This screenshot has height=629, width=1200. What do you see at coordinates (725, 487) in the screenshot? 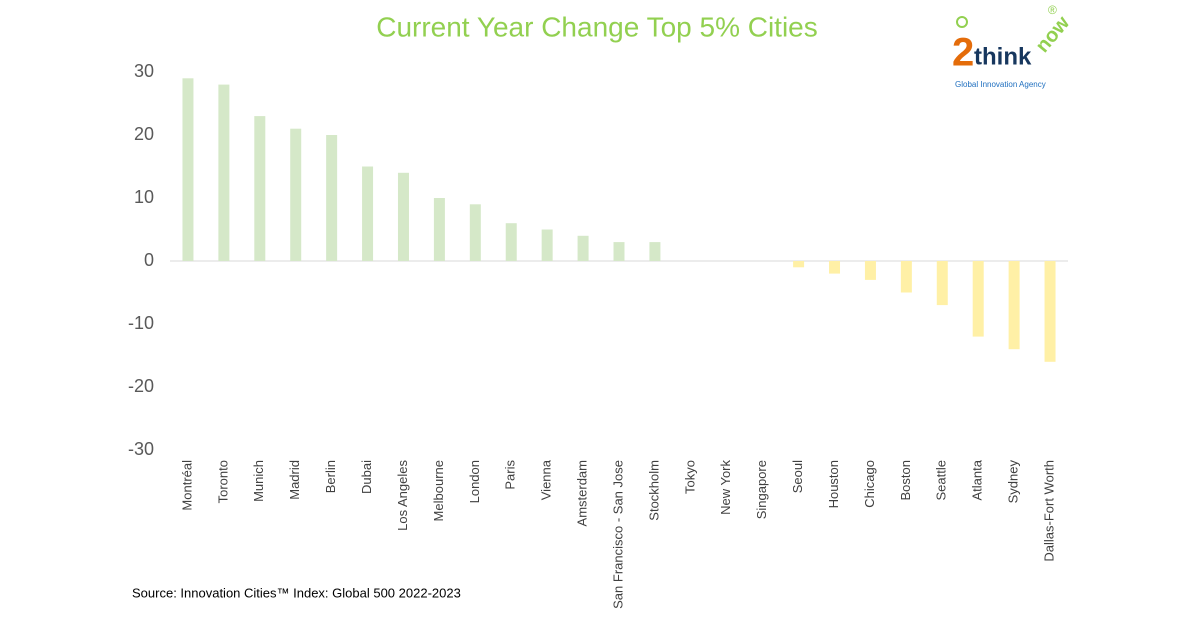
I see `x-tick-label: New York` at bounding box center [725, 487].